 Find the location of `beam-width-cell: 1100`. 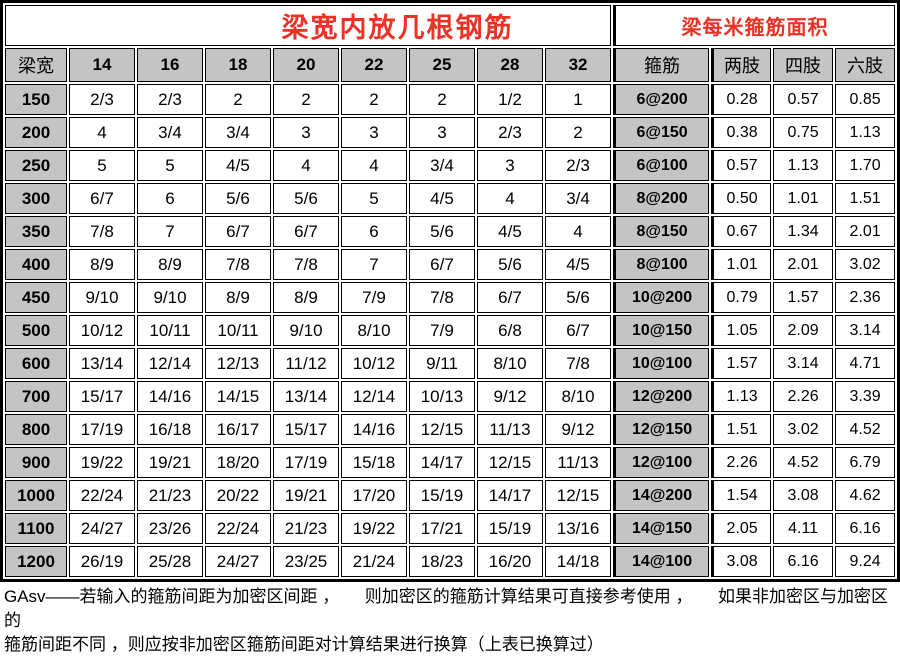

beam-width-cell: 1100 is located at coordinates (36, 528).